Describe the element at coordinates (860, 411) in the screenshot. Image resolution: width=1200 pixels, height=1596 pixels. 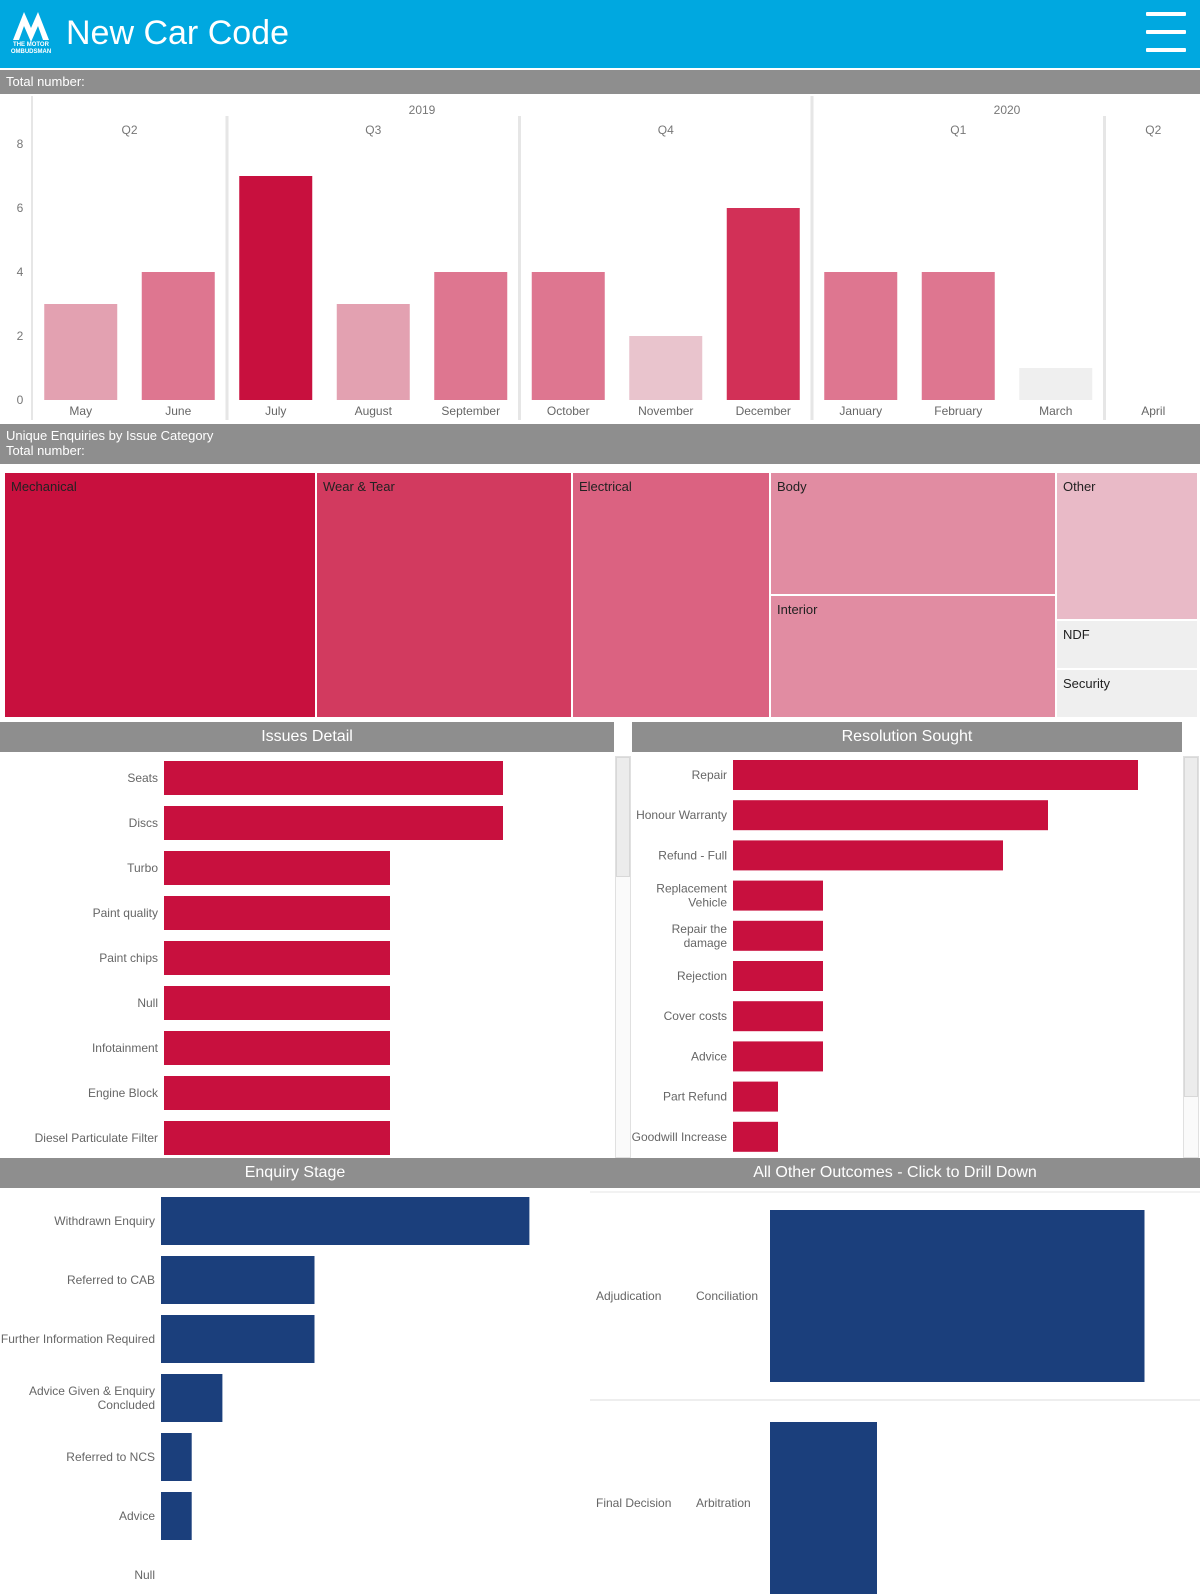
I see `month-label: January` at that location.